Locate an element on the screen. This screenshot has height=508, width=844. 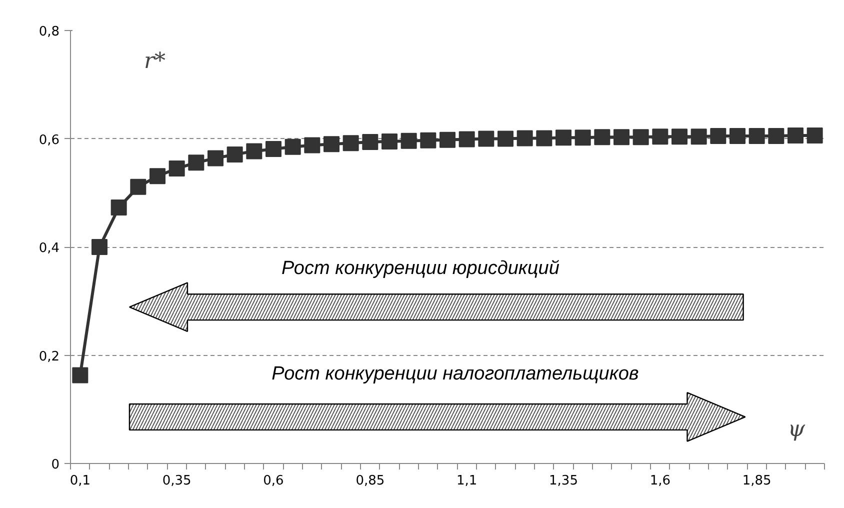
y-tick-label: 0 is located at coordinates (55, 465).